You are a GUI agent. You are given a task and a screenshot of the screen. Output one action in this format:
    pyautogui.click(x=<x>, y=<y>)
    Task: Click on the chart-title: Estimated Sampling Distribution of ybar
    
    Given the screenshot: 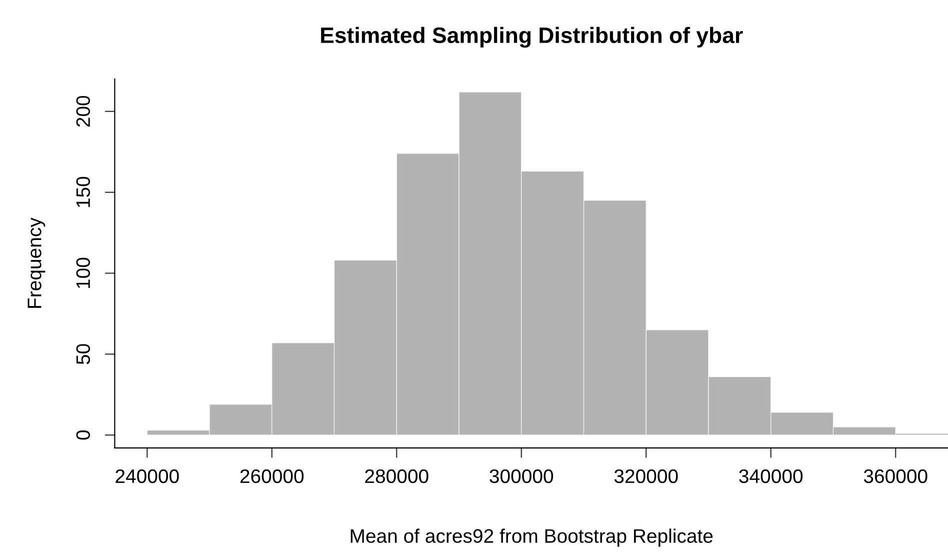 What is the action you would take?
    pyautogui.click(x=532, y=37)
    